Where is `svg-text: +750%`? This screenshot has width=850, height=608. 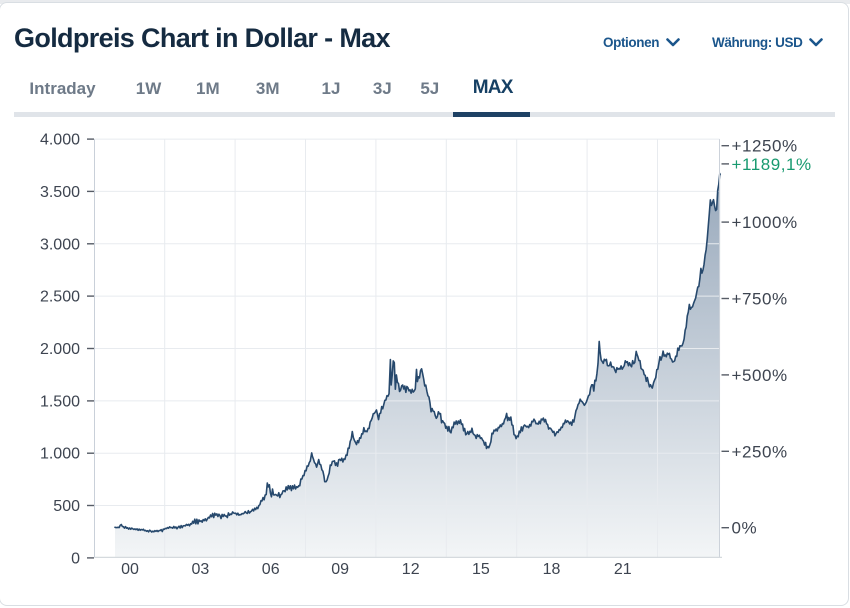
svg-text: +750% is located at coordinates (760, 299).